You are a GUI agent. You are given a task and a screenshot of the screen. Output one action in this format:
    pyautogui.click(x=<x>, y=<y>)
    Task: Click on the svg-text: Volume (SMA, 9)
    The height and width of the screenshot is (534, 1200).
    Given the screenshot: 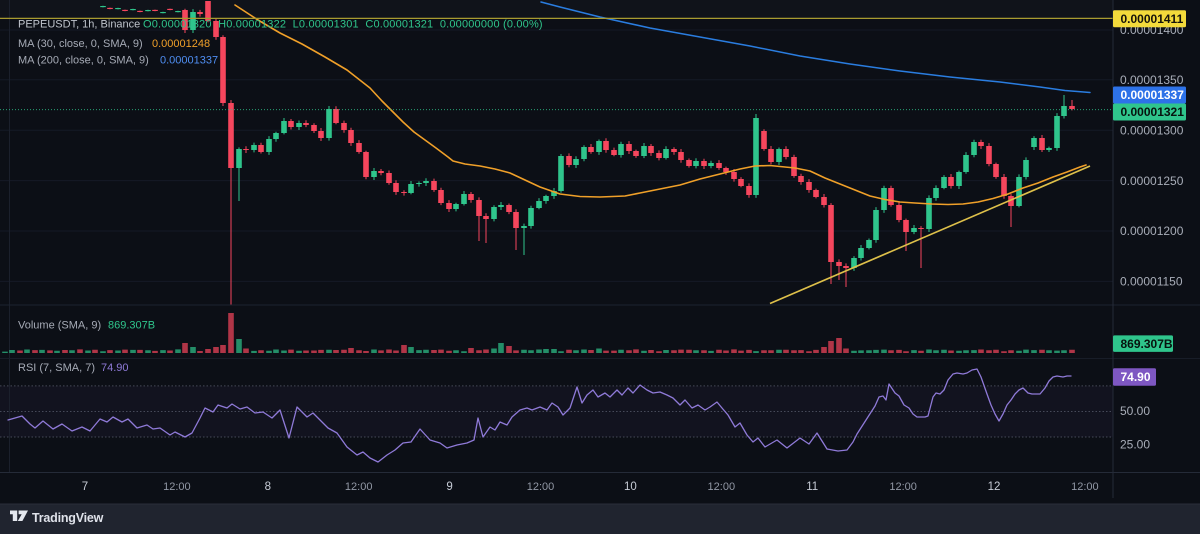 What is the action you would take?
    pyautogui.click(x=59, y=326)
    